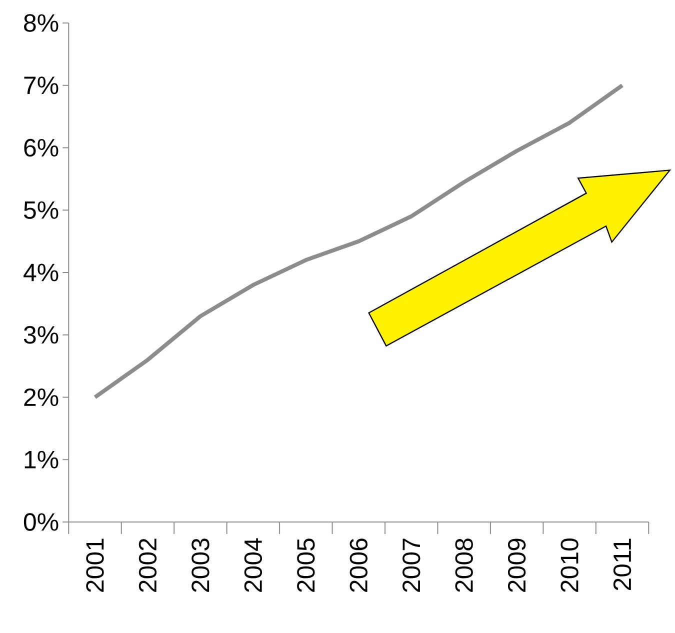  Describe the element at coordinates (41, 85) in the screenshot. I see `y-tick-label: 7%` at that location.